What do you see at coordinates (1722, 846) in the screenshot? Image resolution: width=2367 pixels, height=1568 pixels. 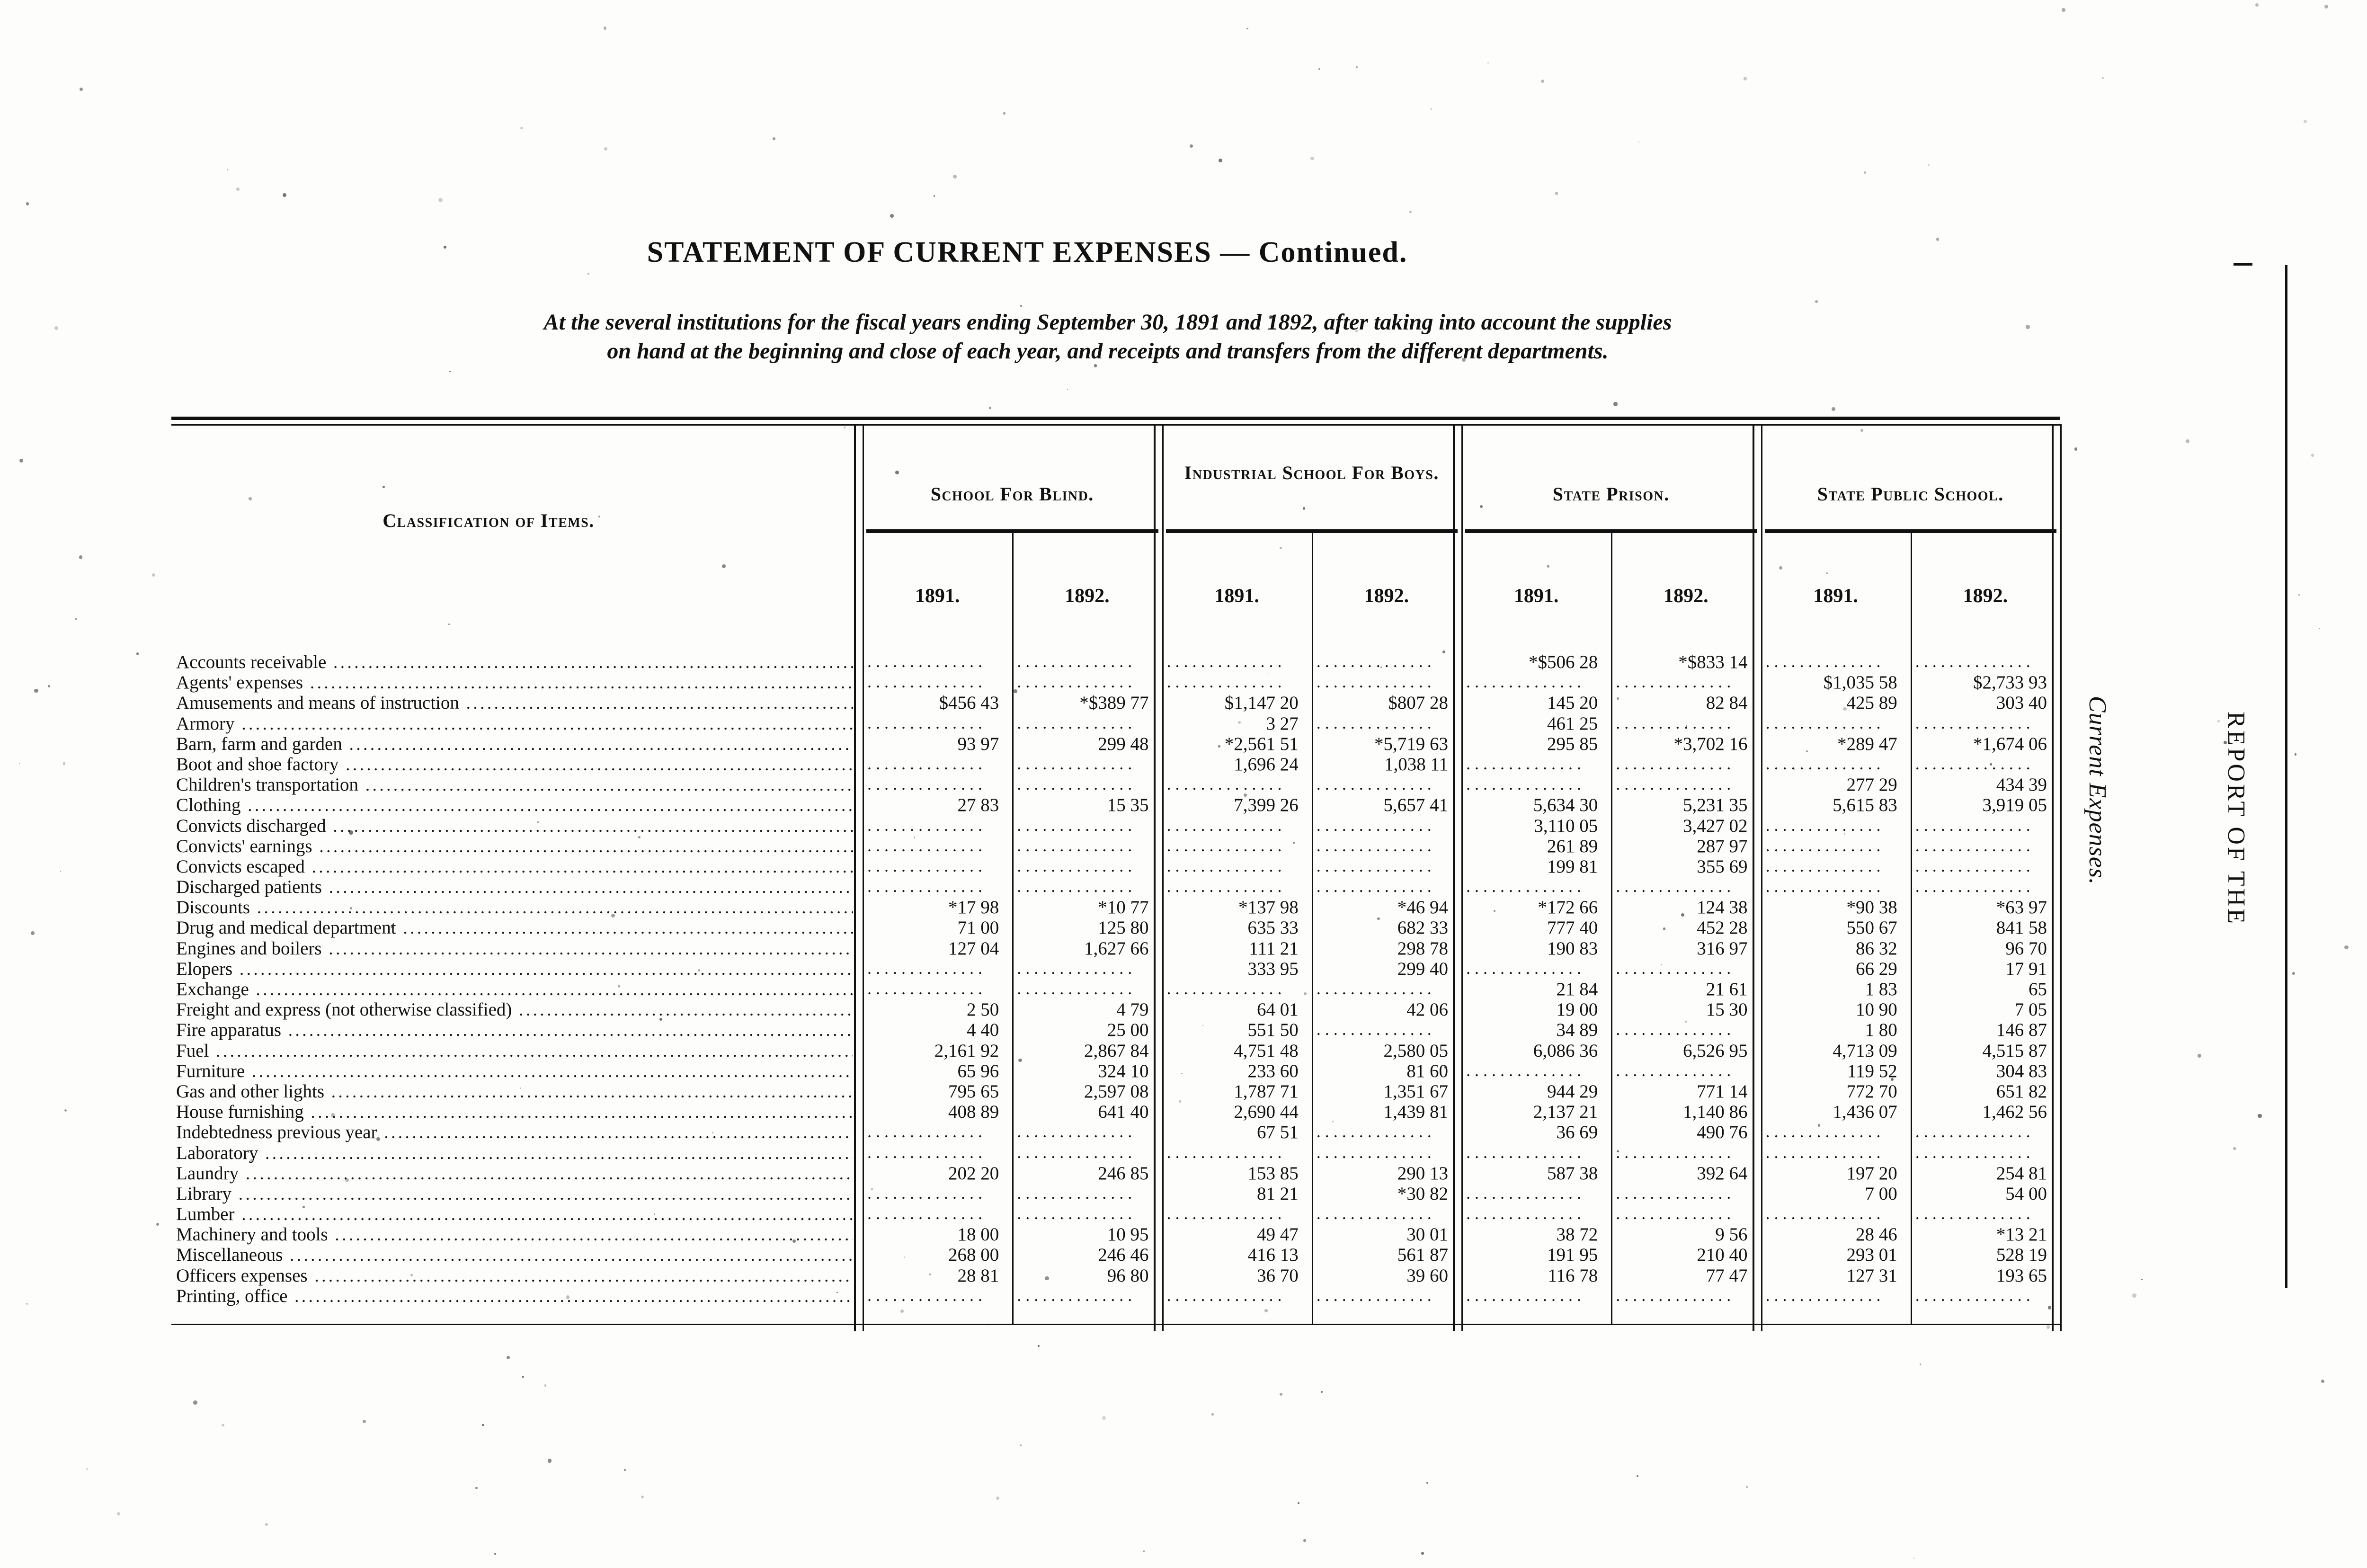 I see `table-cell-value: 287 97` at bounding box center [1722, 846].